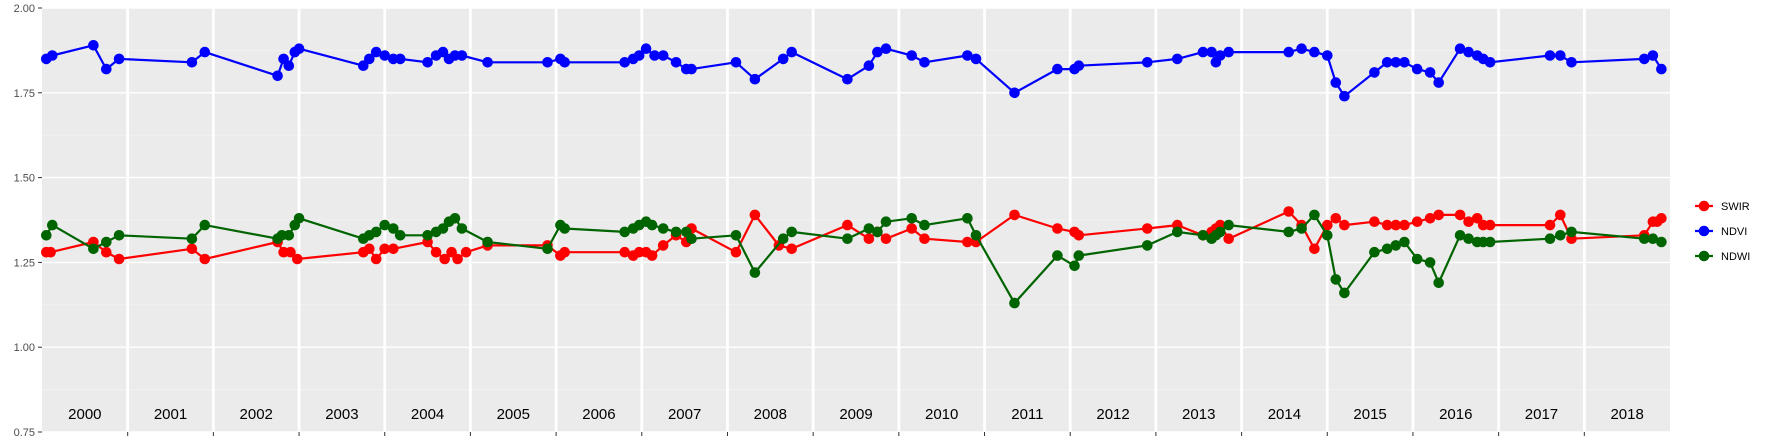  Describe the element at coordinates (1369, 414) in the screenshot. I see `year-label: 2015` at that location.